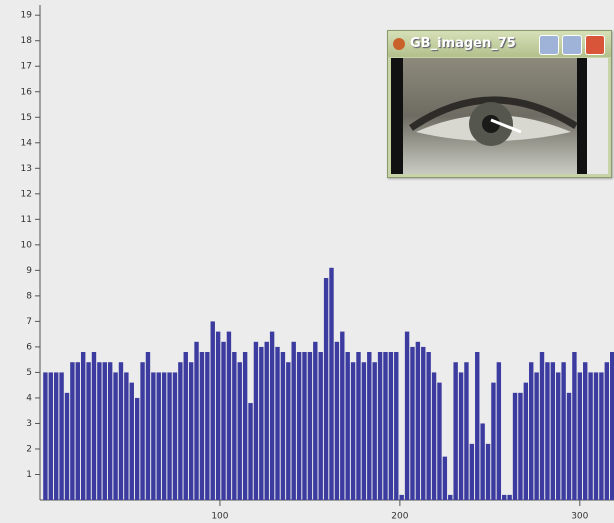 The width and height of the screenshot is (614, 523). Describe the element at coordinates (29, 424) in the screenshot. I see `y-tick-label: 3` at that location.